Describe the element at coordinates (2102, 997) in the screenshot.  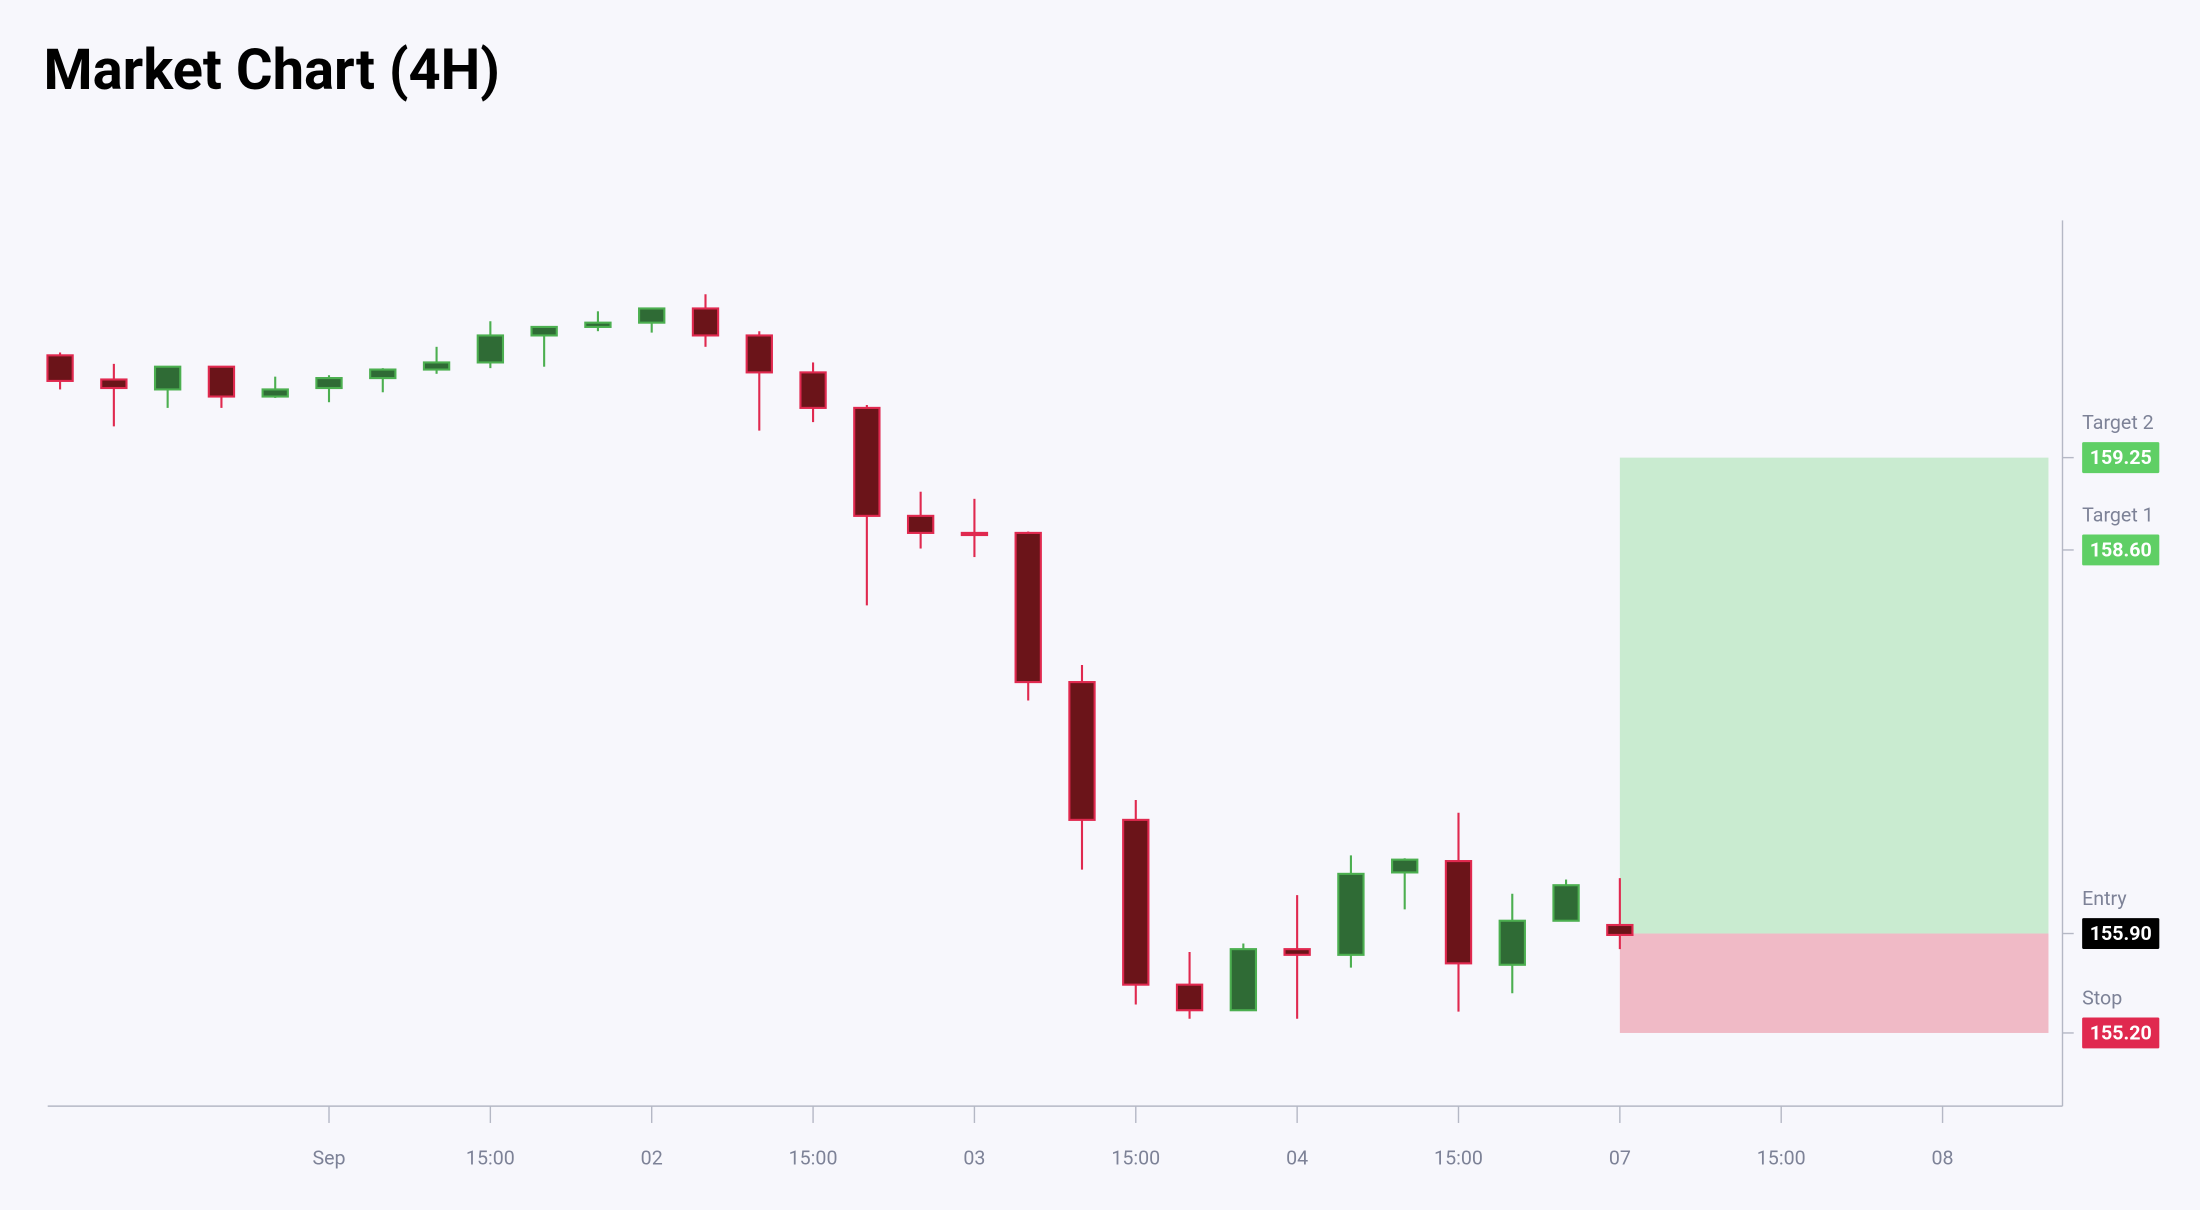
I see `level-name: Stop` at that location.